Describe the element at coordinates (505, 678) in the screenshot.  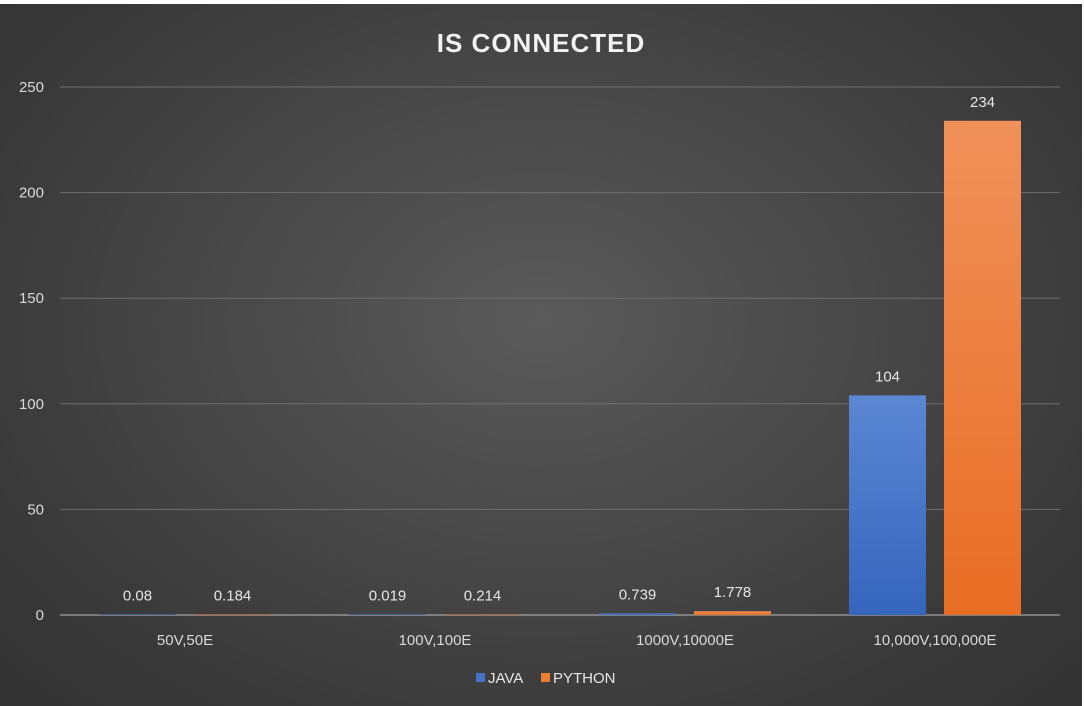
I see `legend-label-java: JAVA` at that location.